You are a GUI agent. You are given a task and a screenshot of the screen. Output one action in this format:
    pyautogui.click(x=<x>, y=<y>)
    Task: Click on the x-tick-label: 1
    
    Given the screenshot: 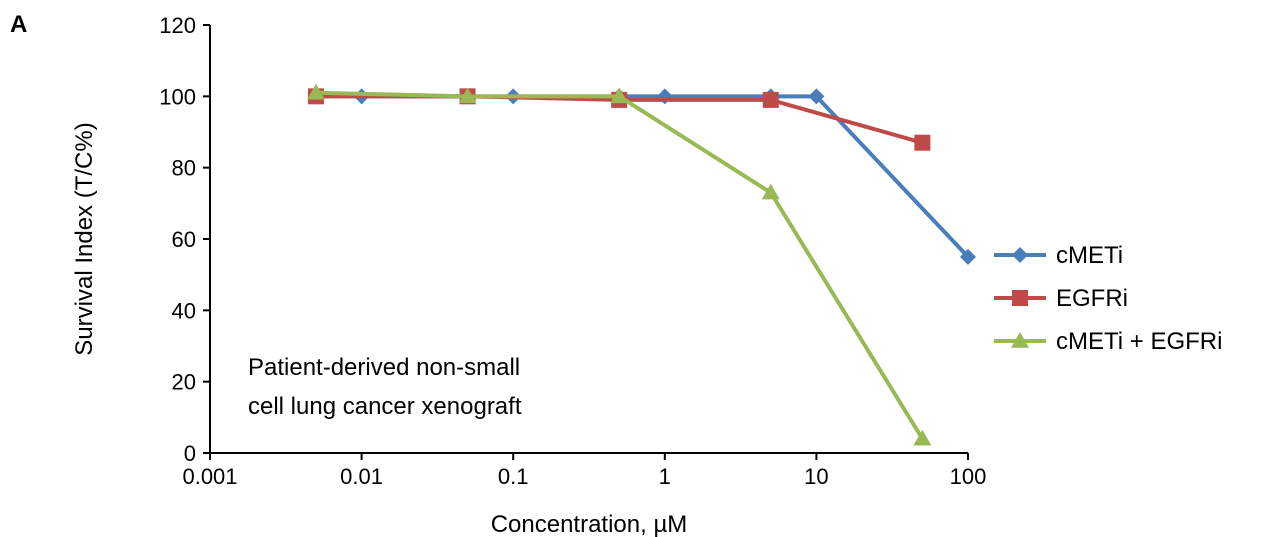 What is the action you would take?
    pyautogui.click(x=665, y=476)
    